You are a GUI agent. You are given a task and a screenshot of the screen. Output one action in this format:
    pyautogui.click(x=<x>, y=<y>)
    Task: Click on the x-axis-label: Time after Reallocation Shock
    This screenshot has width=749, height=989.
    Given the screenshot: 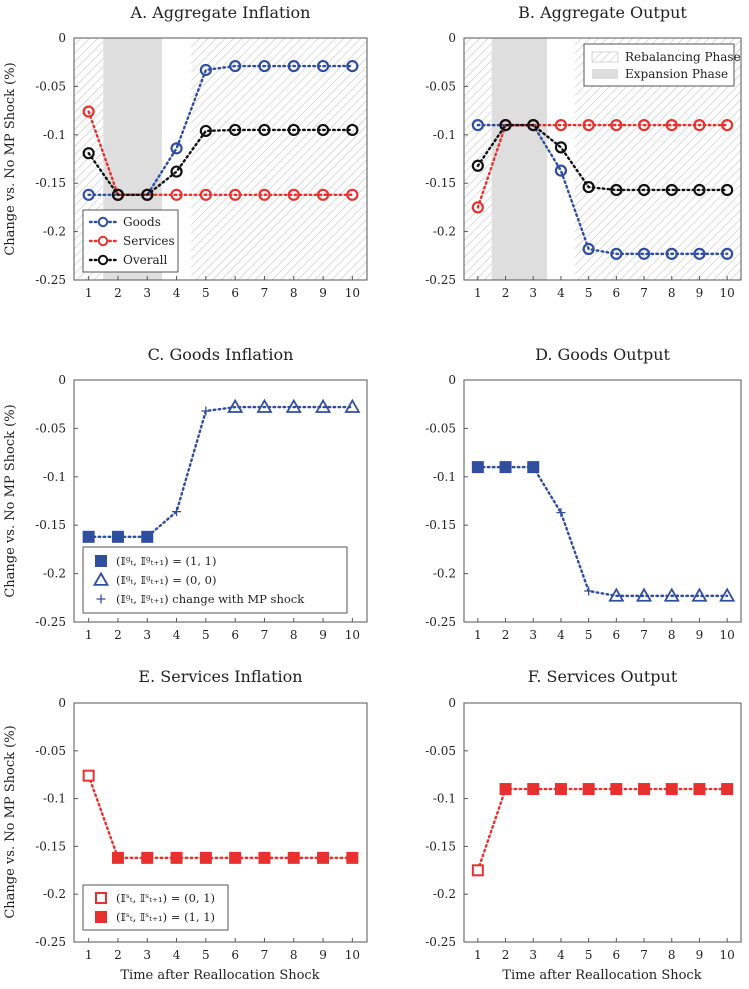 What is the action you would take?
    pyautogui.click(x=601, y=975)
    